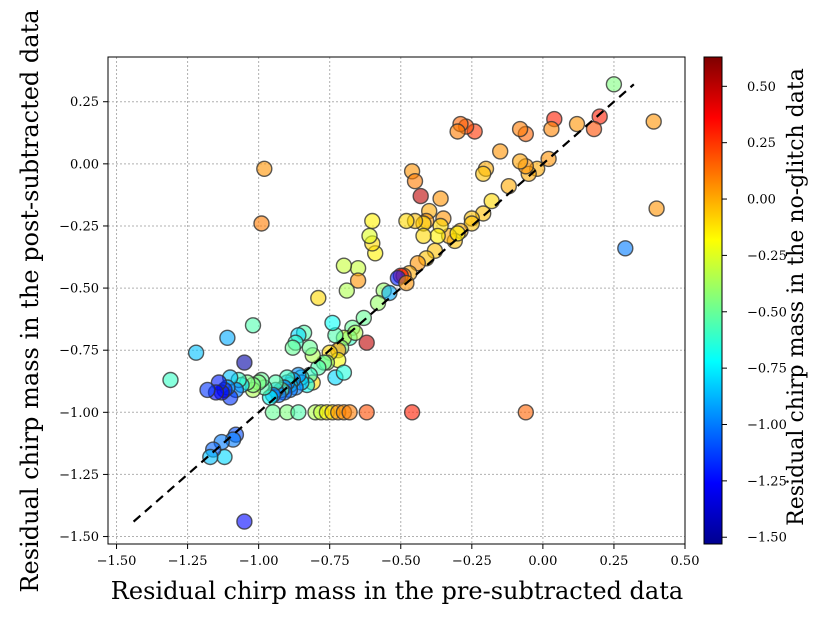 The width and height of the screenshot is (830, 623). Describe the element at coordinates (613, 561) in the screenshot. I see `x-tick-label: 0.25` at that location.